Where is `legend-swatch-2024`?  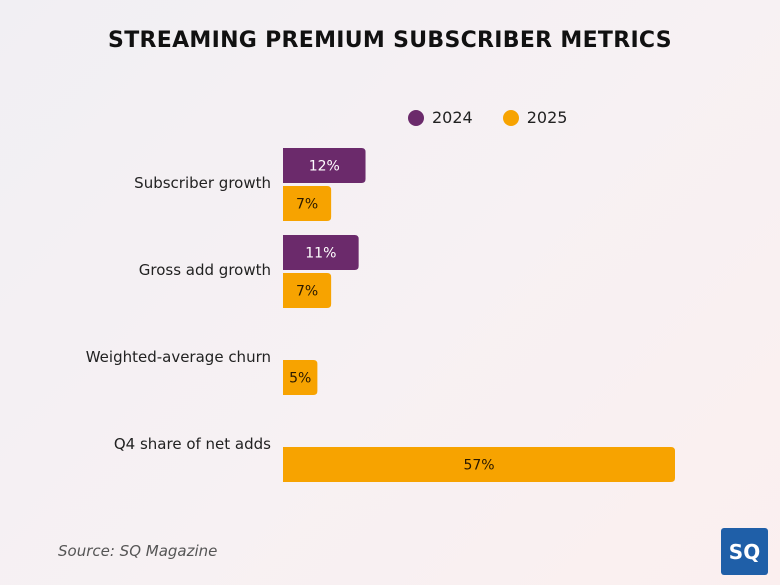
legend-swatch-2024 is located at coordinates (416, 117).